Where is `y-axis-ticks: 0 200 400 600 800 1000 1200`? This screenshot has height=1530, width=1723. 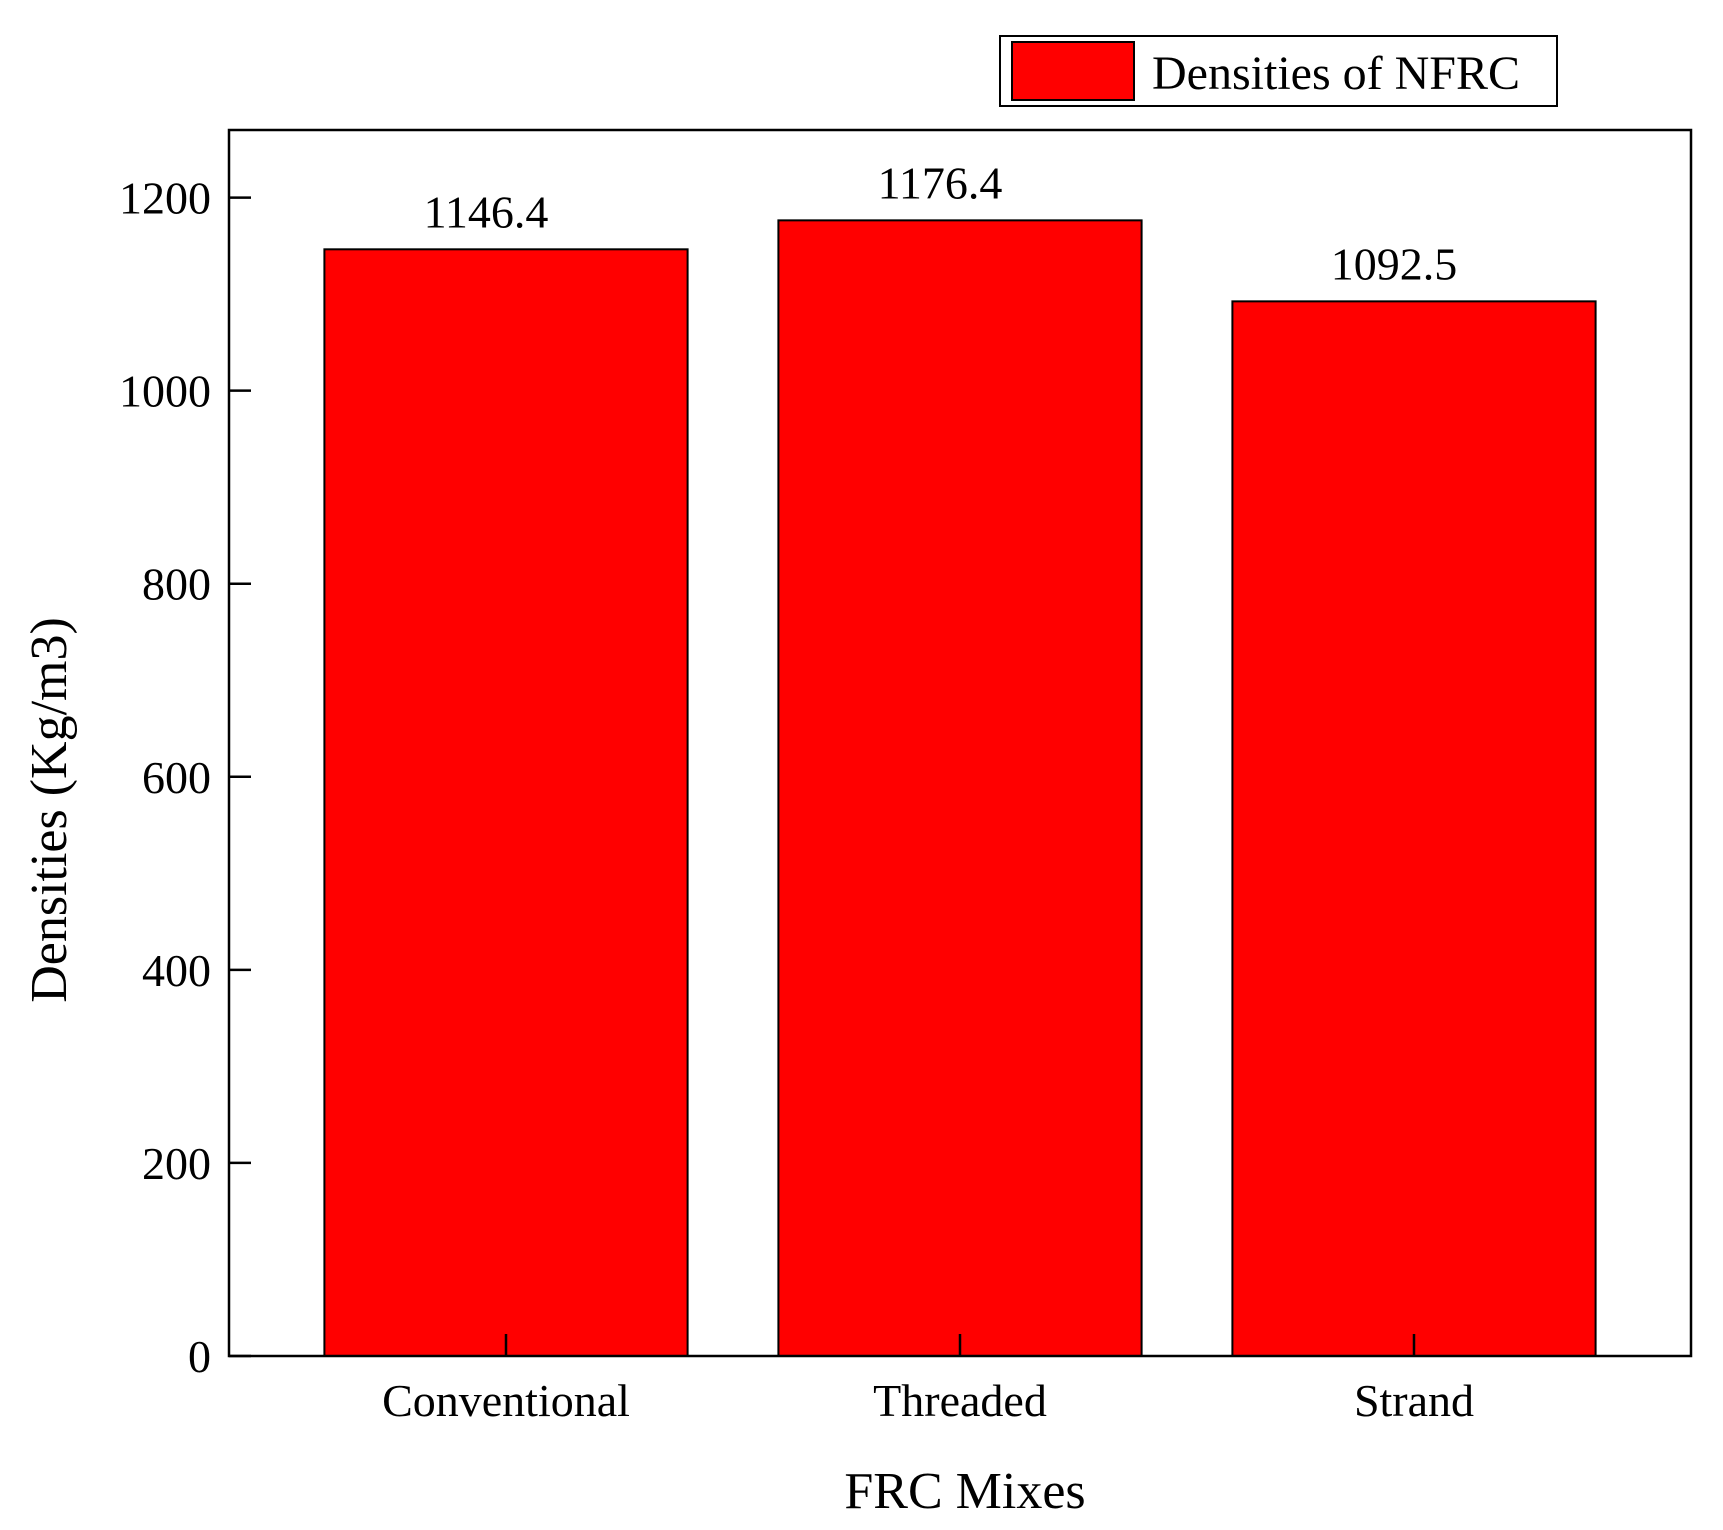 y-axis-ticks: 0 200 400 600 800 1000 1200 is located at coordinates (185, 777).